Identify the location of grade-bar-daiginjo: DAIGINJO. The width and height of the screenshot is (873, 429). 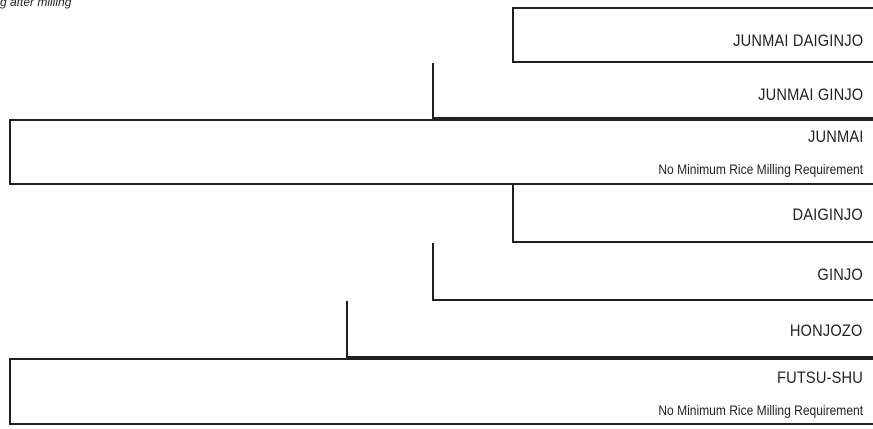
(692, 214).